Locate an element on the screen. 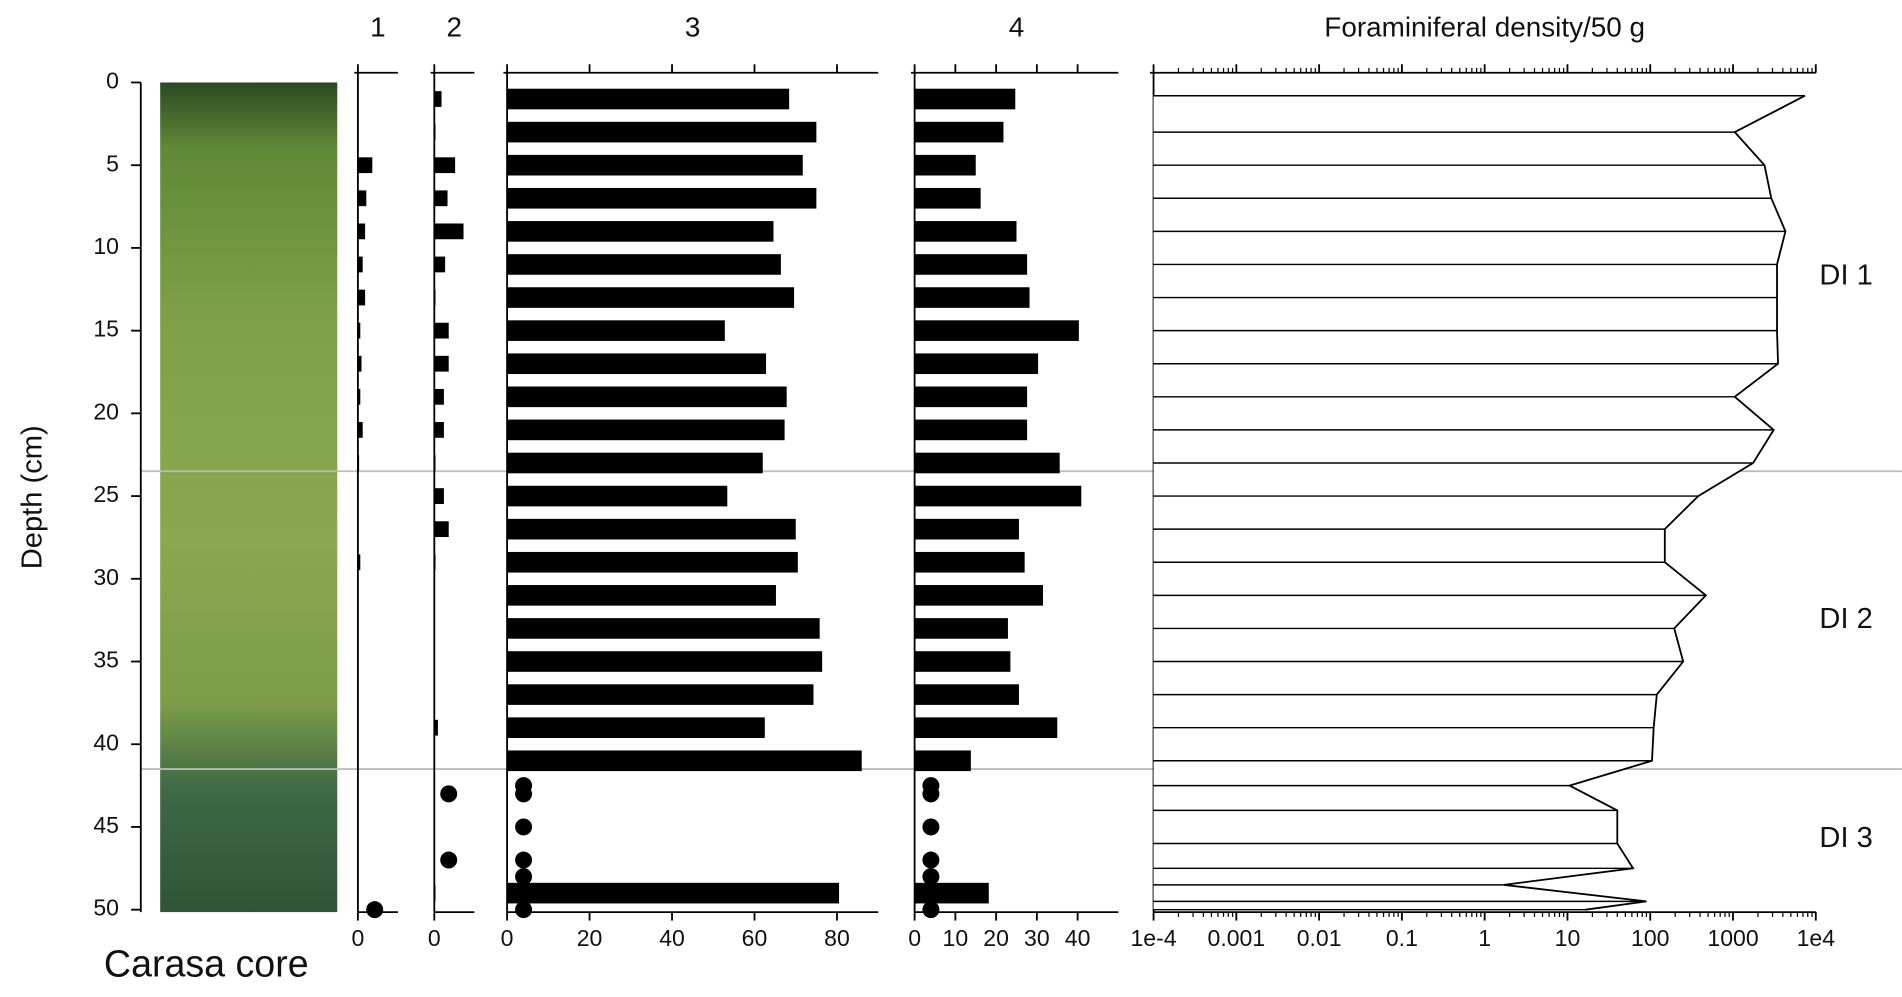 This screenshot has width=1902, height=997. y-tick-label: 45 is located at coordinates (106, 825).